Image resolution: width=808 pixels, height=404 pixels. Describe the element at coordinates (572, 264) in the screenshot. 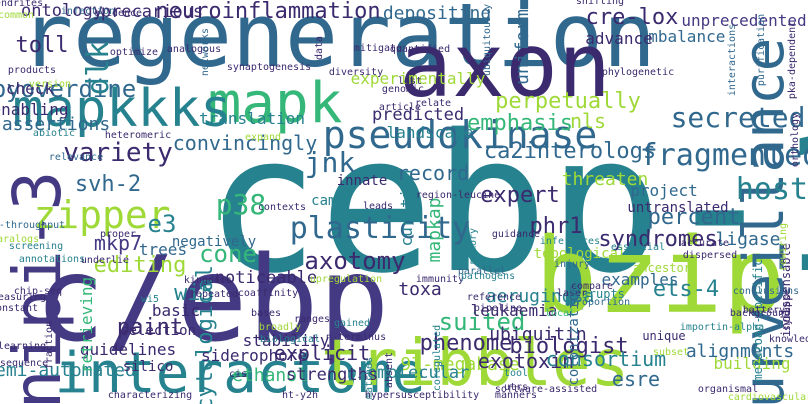

I see `word-102: injury` at that location.